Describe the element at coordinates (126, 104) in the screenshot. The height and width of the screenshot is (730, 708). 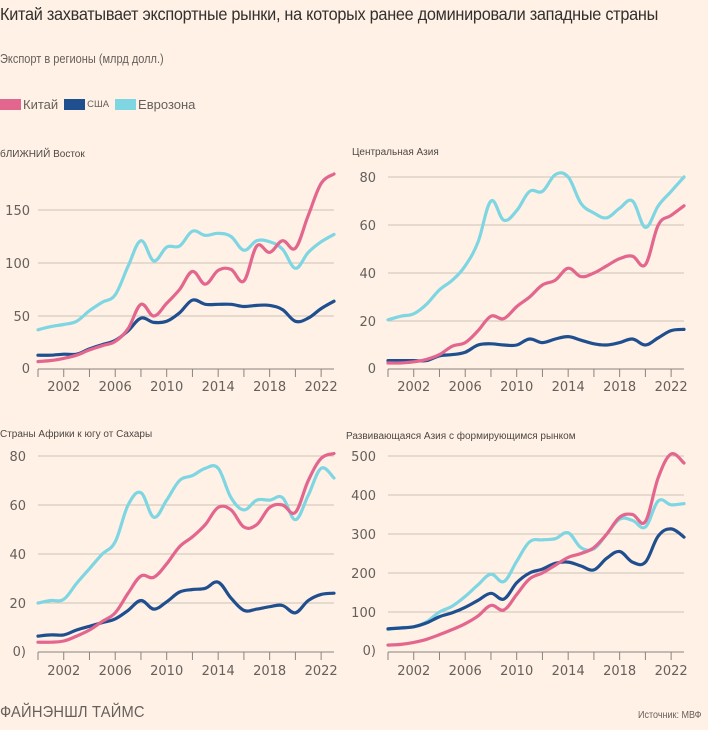
I see `legend-swatch-eurozone` at that location.